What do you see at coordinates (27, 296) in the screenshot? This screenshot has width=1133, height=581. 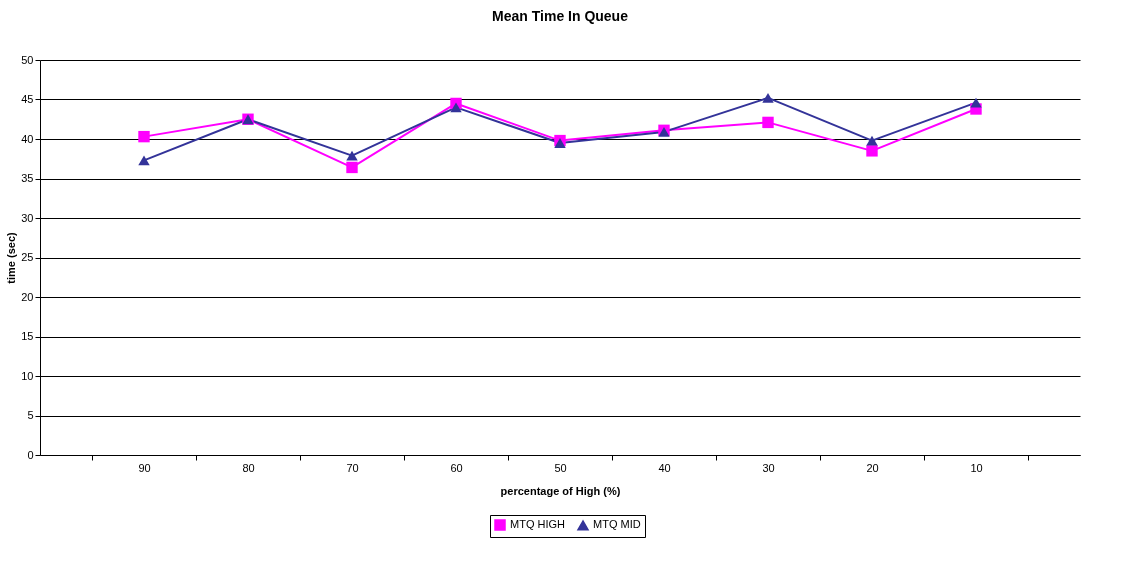 I see `y-tick-label: 20` at bounding box center [27, 296].